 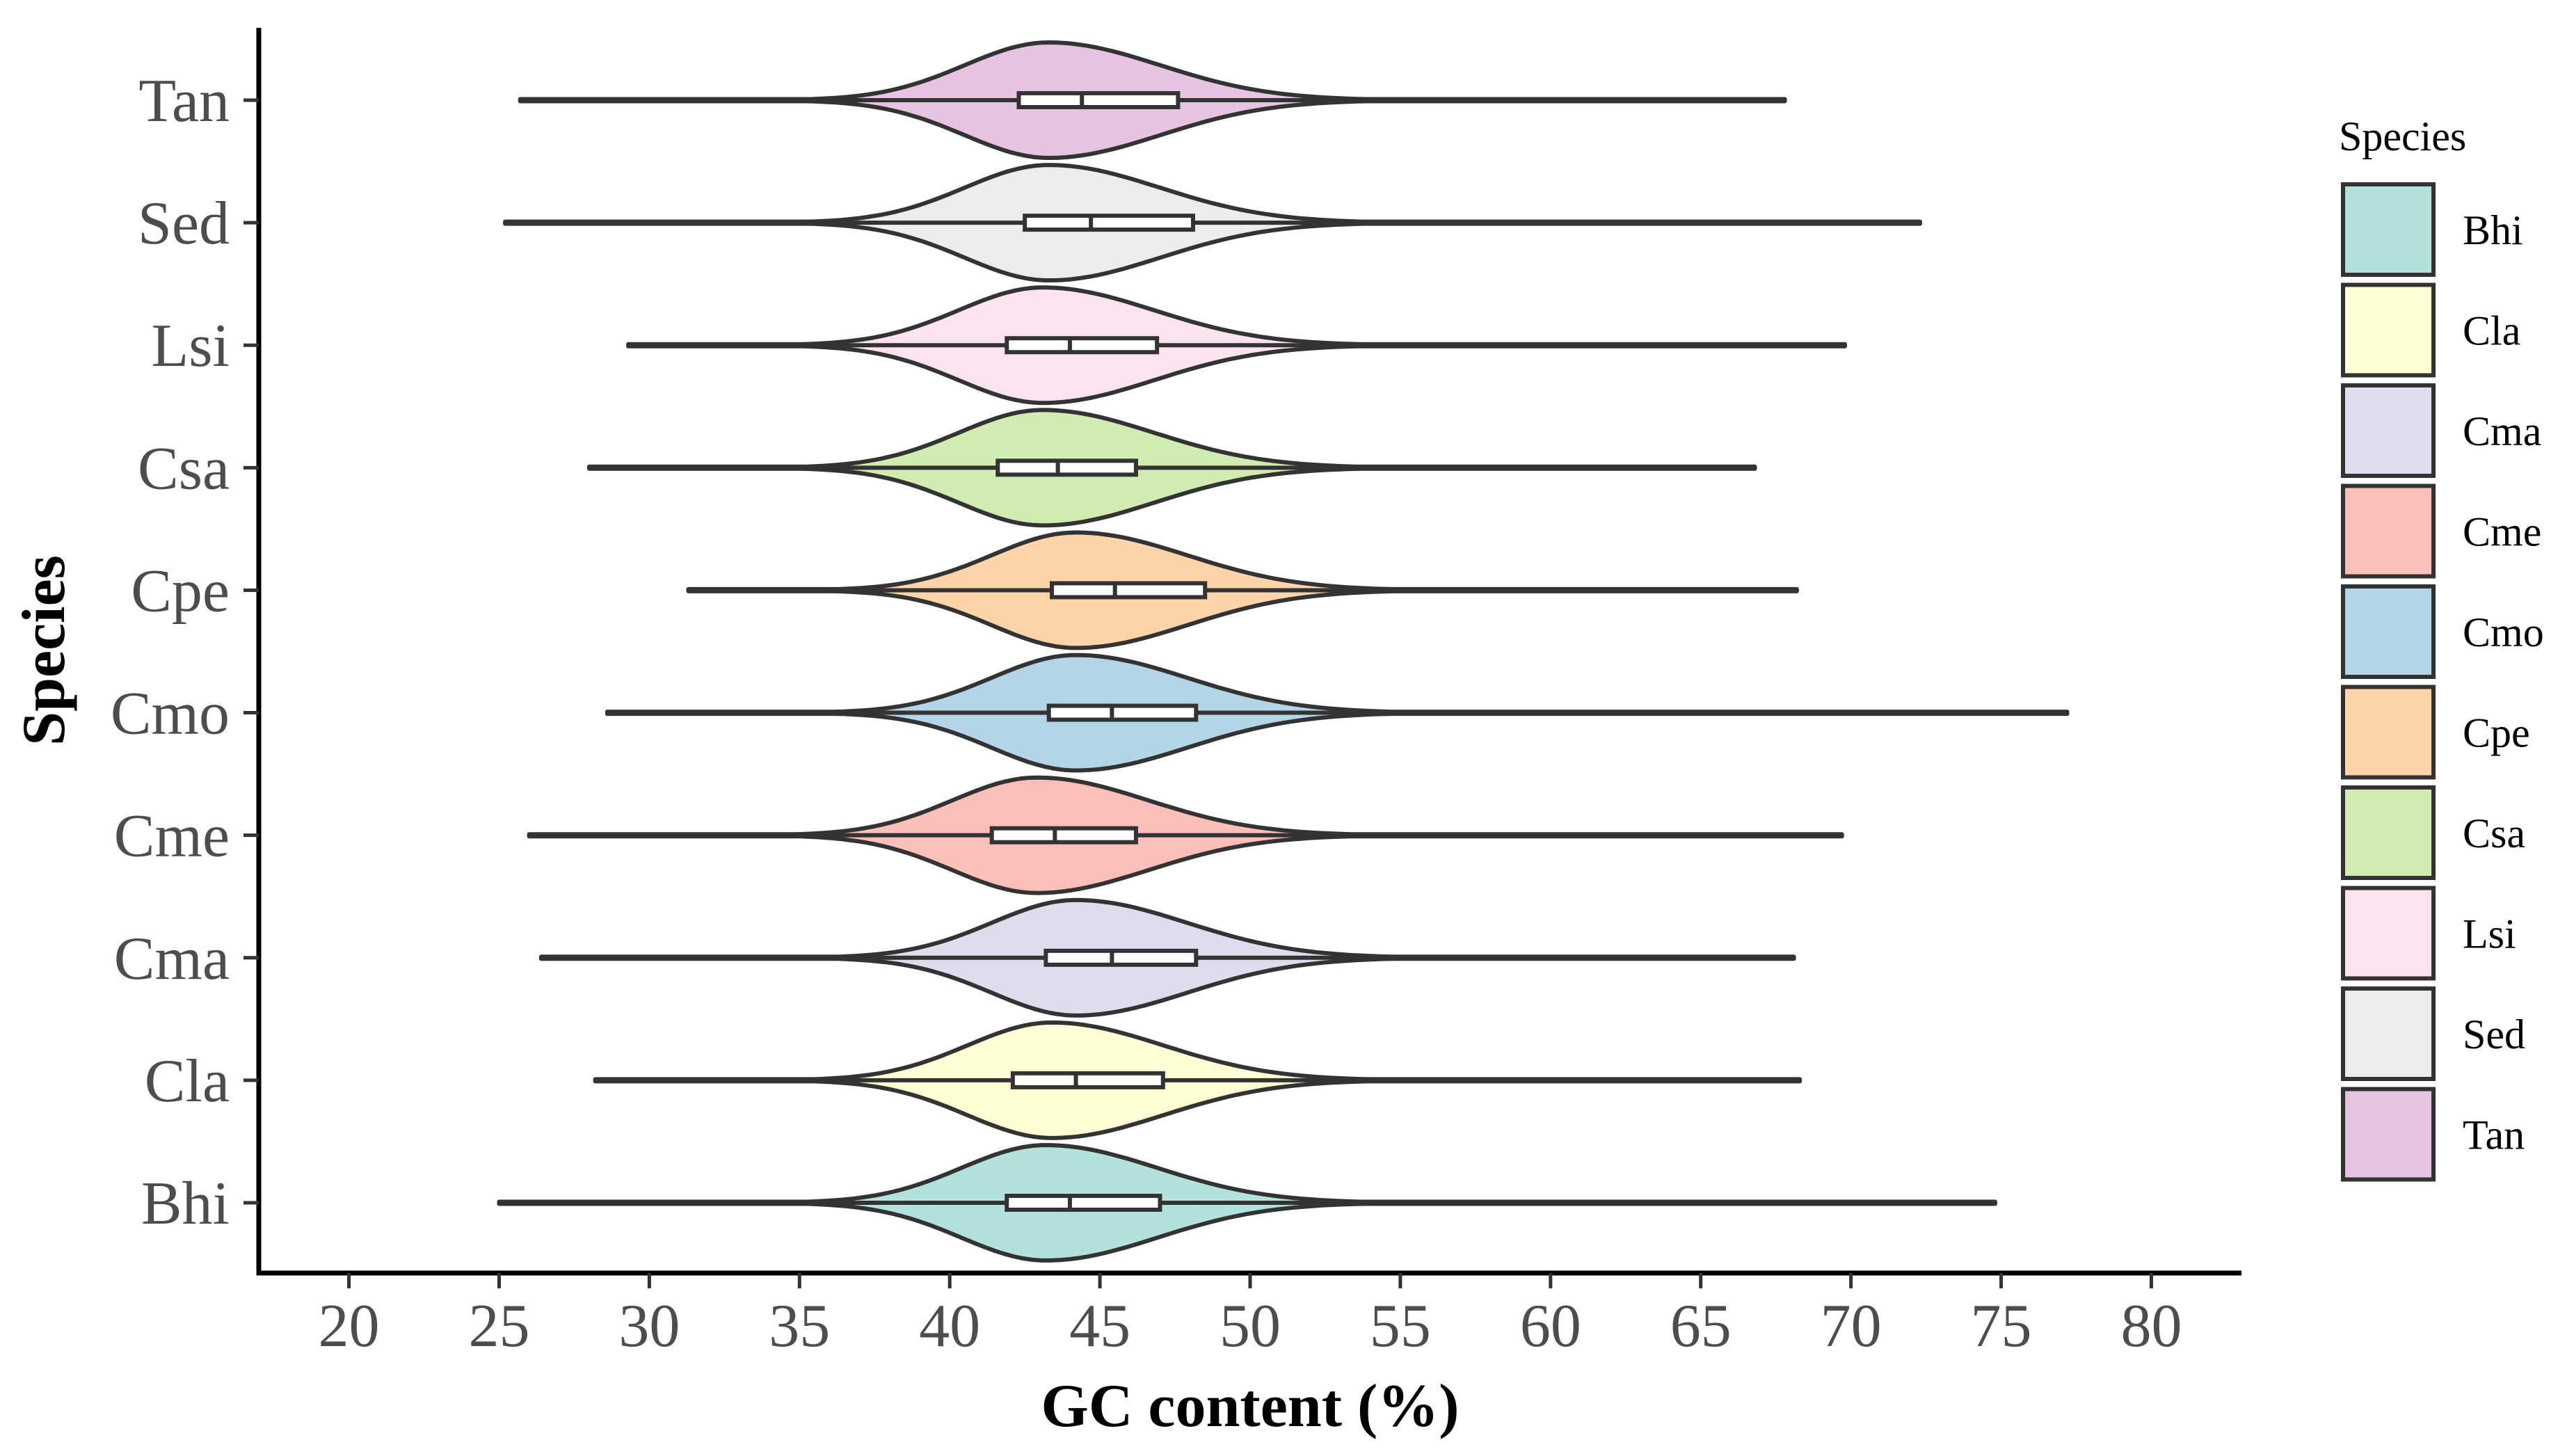 I want to click on legend-key-bhi, so click(x=2388, y=229).